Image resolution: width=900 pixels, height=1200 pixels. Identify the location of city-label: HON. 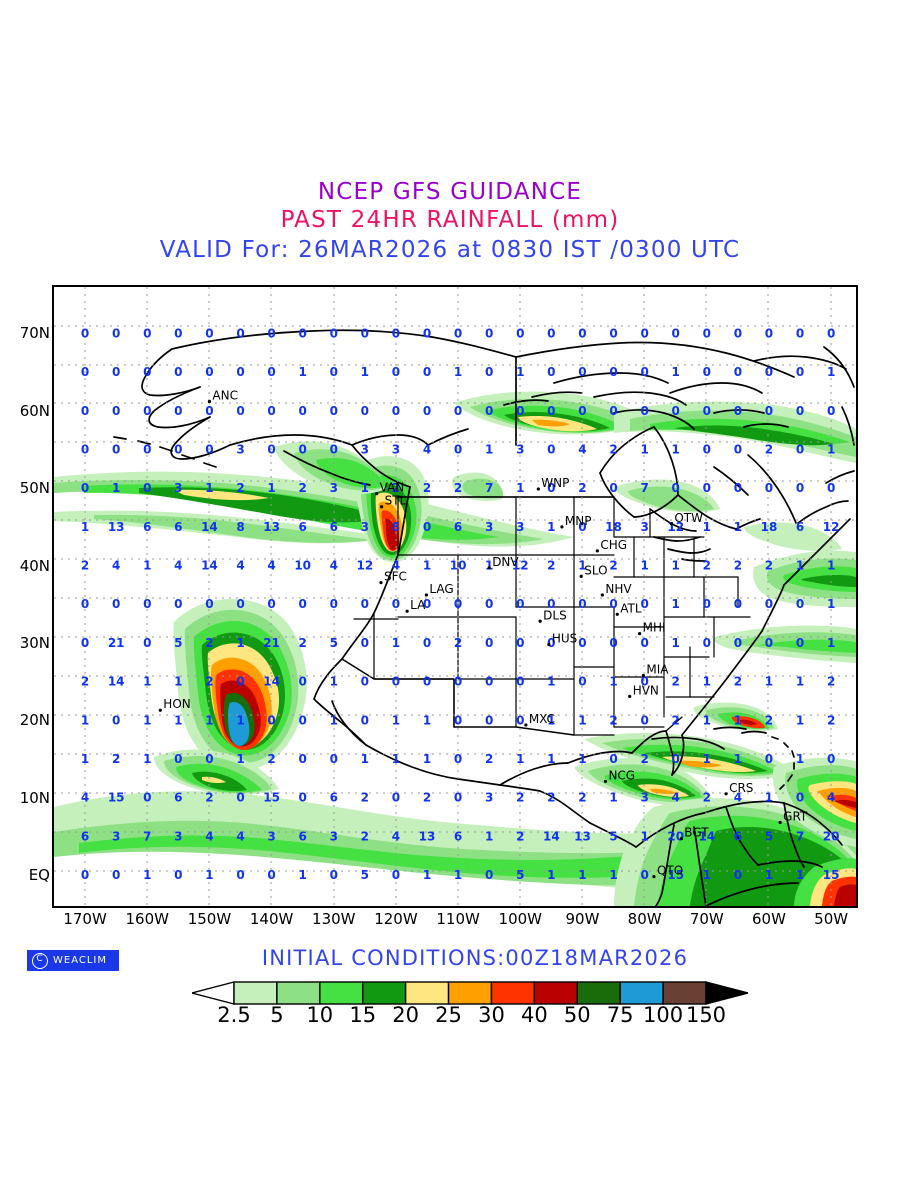
(176, 704).